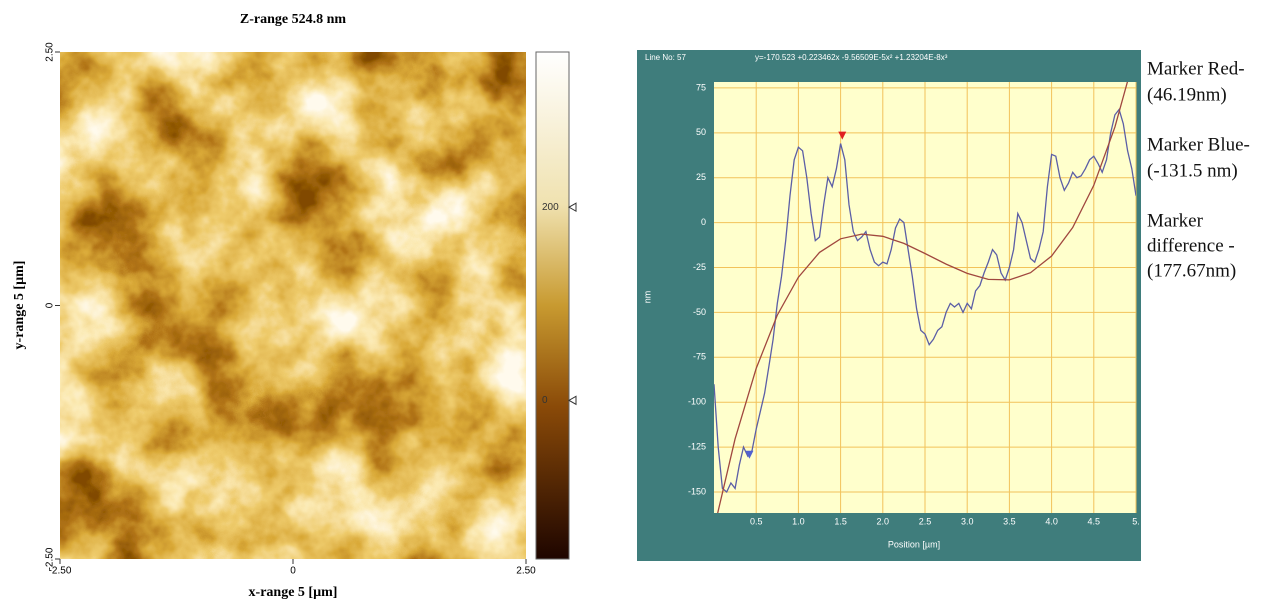 This screenshot has height=607, width=1273. Describe the element at coordinates (967, 521) in the screenshot. I see `x-tick-label: 3.0` at that location.